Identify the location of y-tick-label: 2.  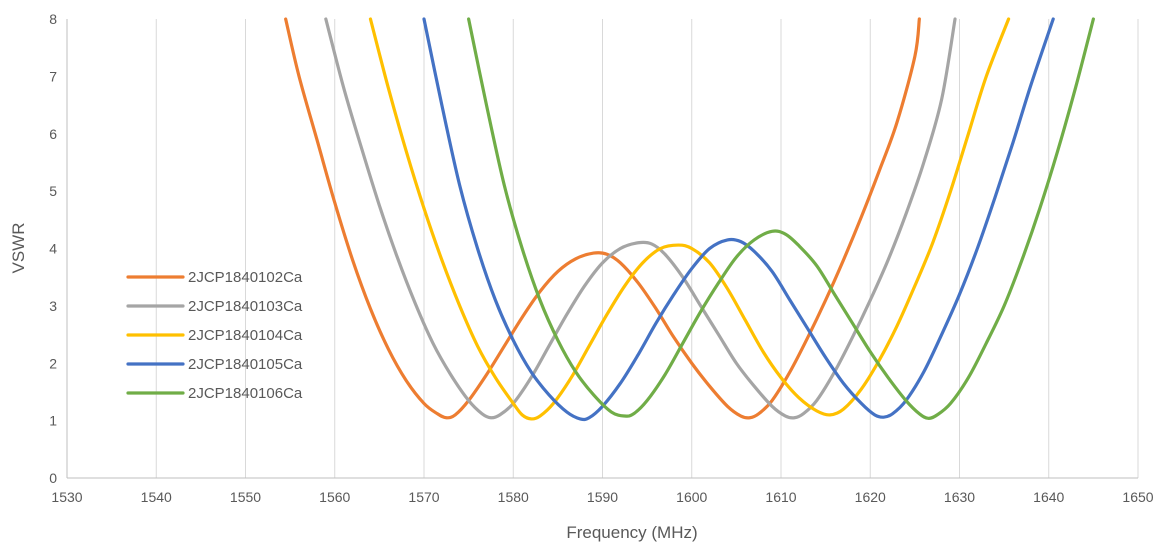
(53, 363).